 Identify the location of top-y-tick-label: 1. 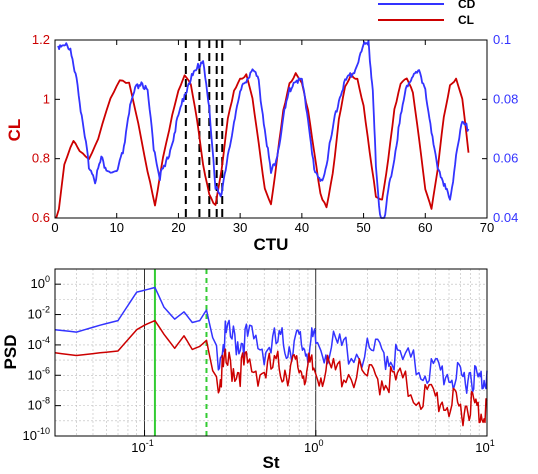
(46, 98).